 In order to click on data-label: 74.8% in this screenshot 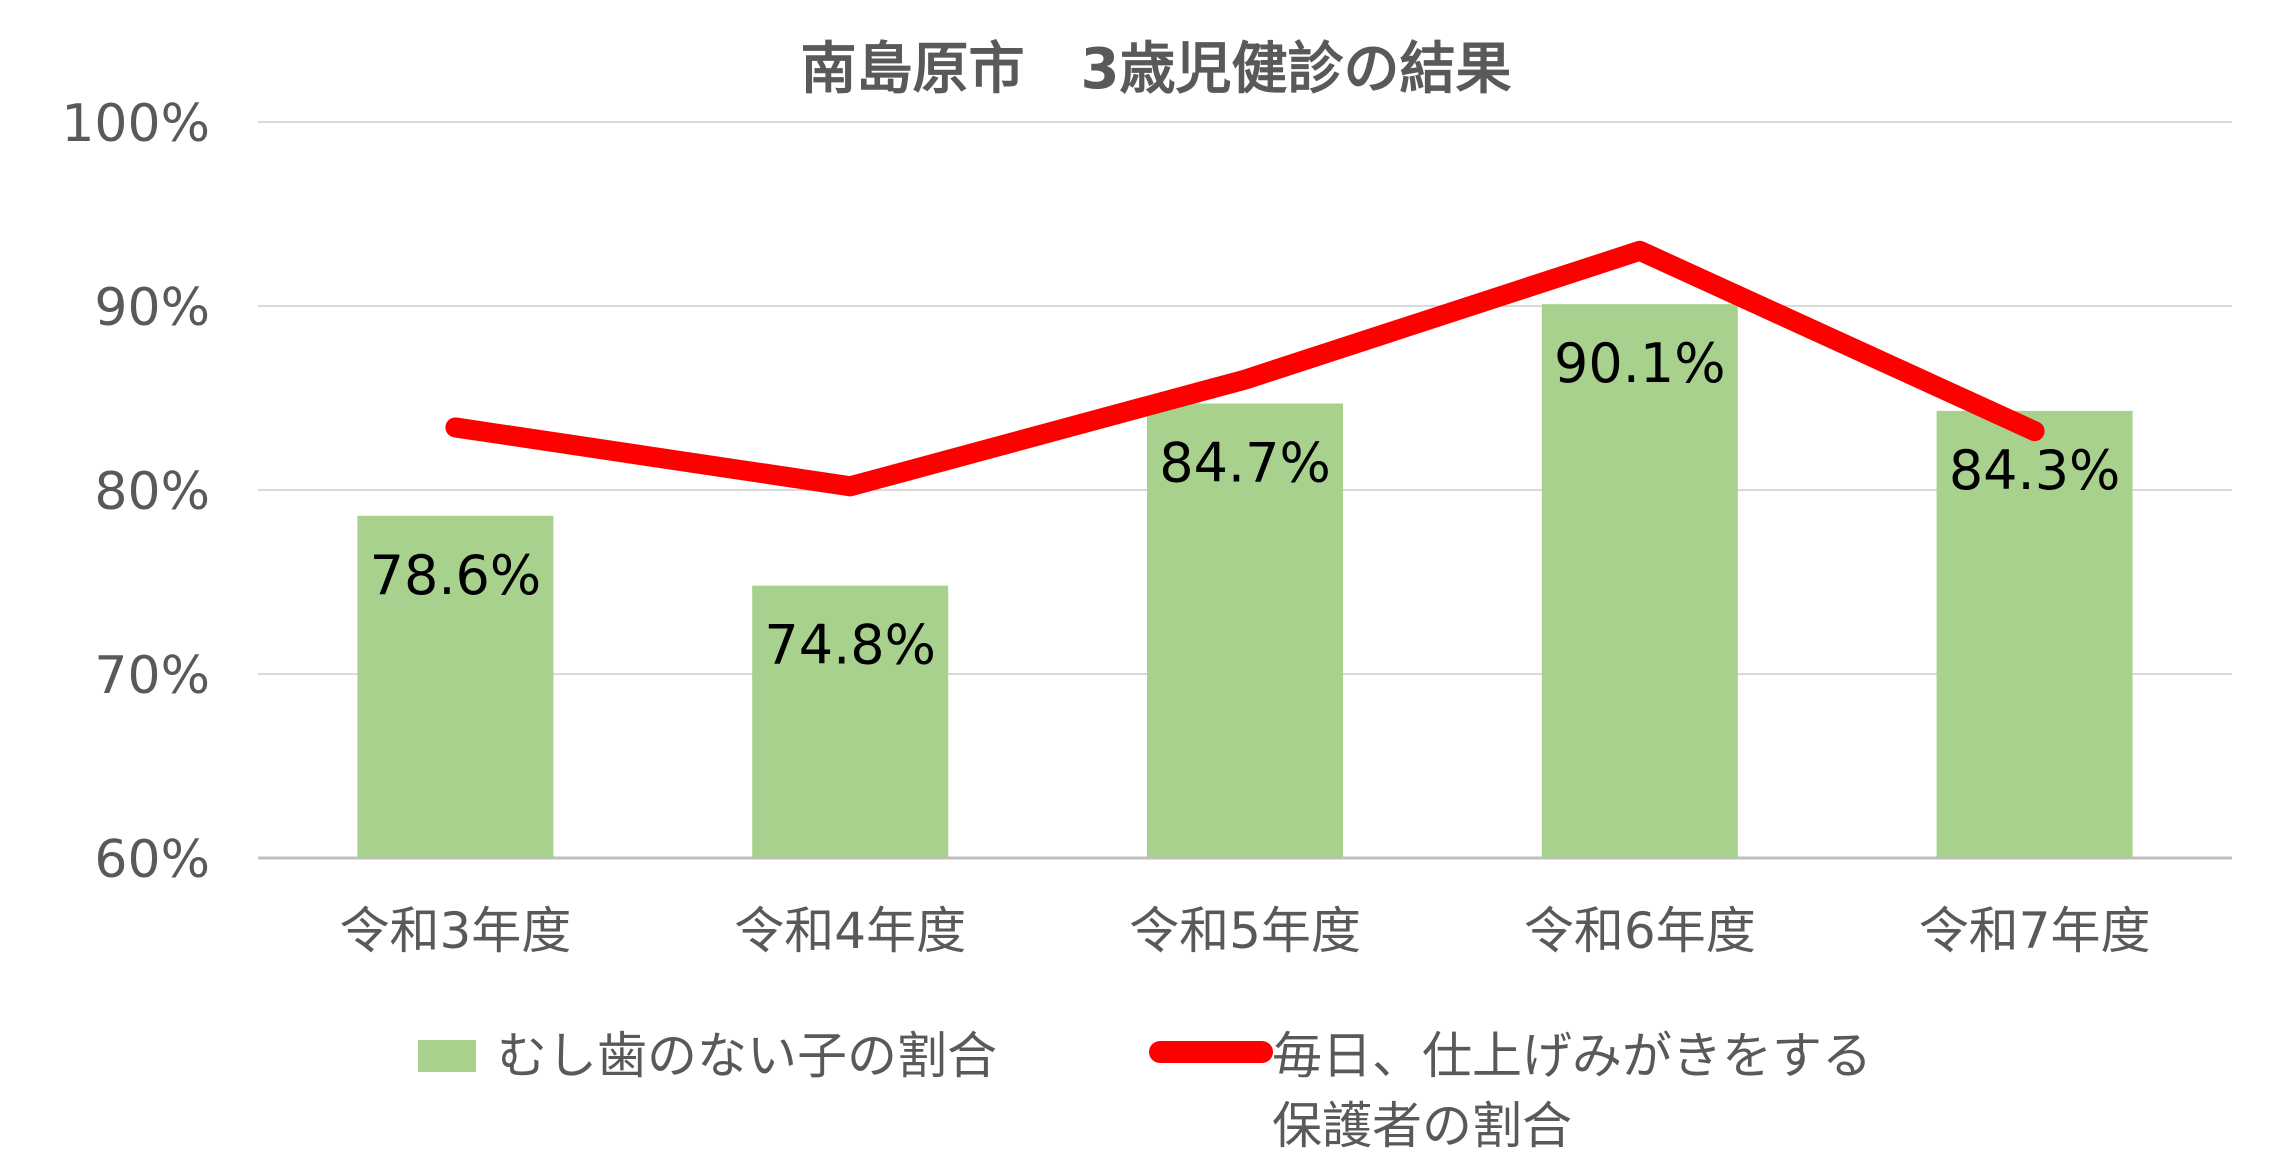, I will do `click(850, 645)`.